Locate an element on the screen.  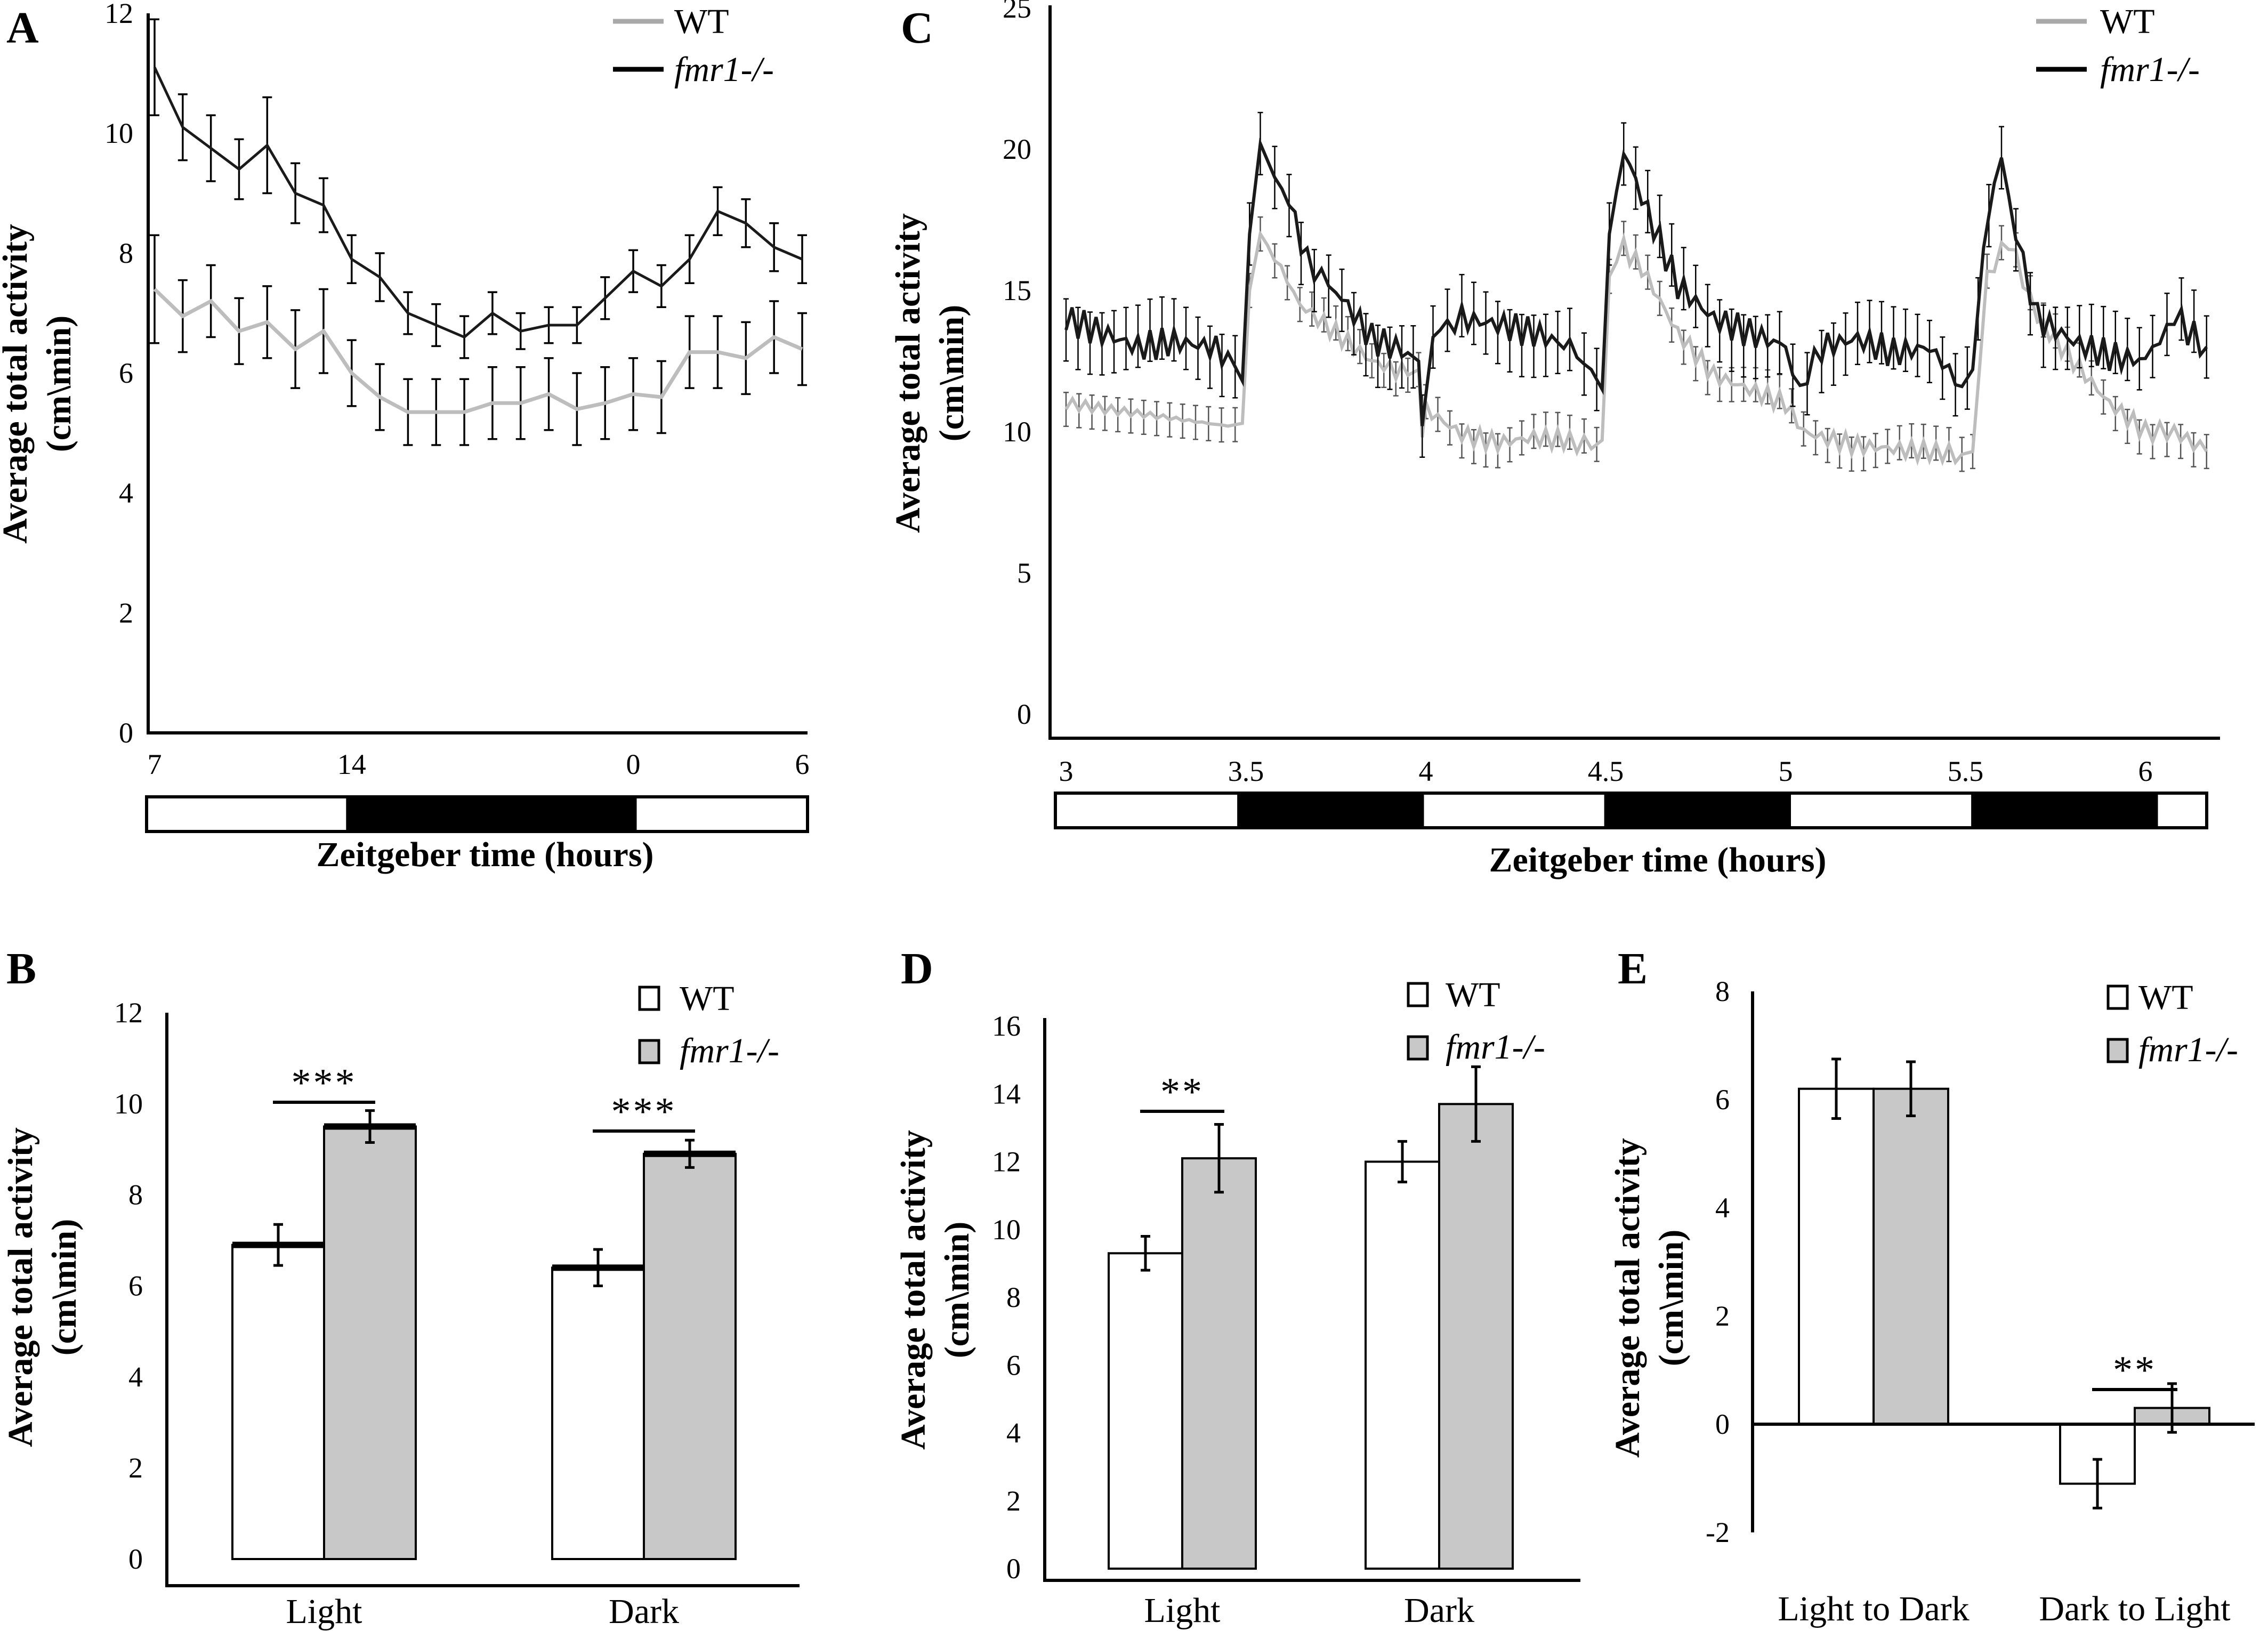
panel-letter-d: D is located at coordinates (917, 969).